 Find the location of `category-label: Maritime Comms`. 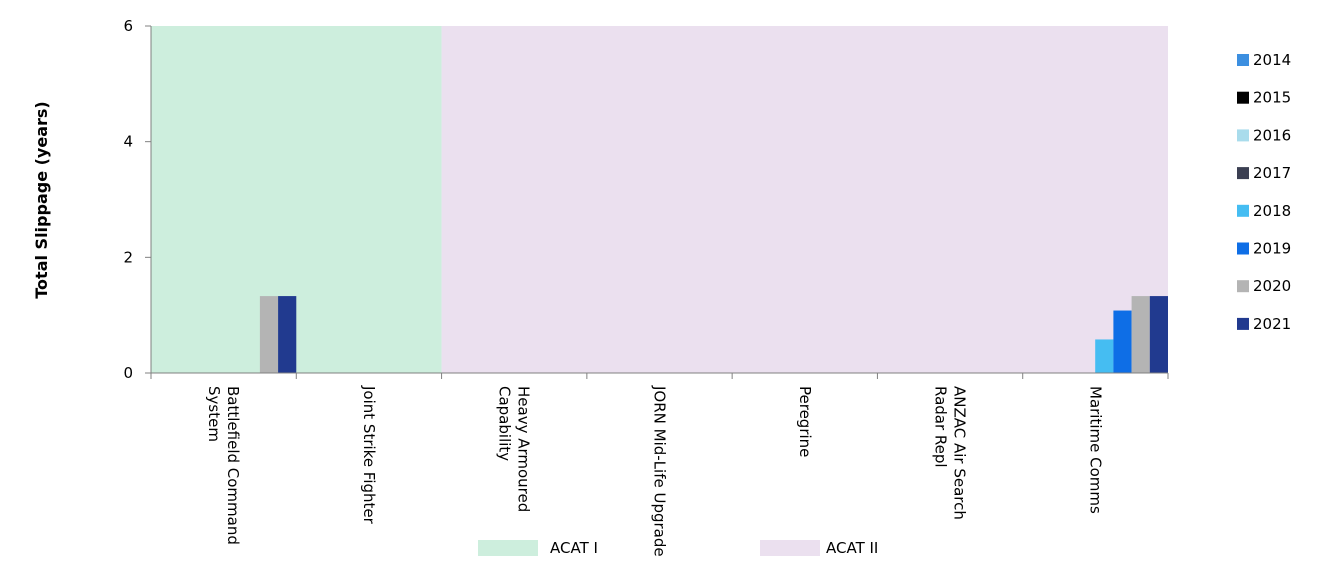

category-label: Maritime Comms is located at coordinates (1095, 450).